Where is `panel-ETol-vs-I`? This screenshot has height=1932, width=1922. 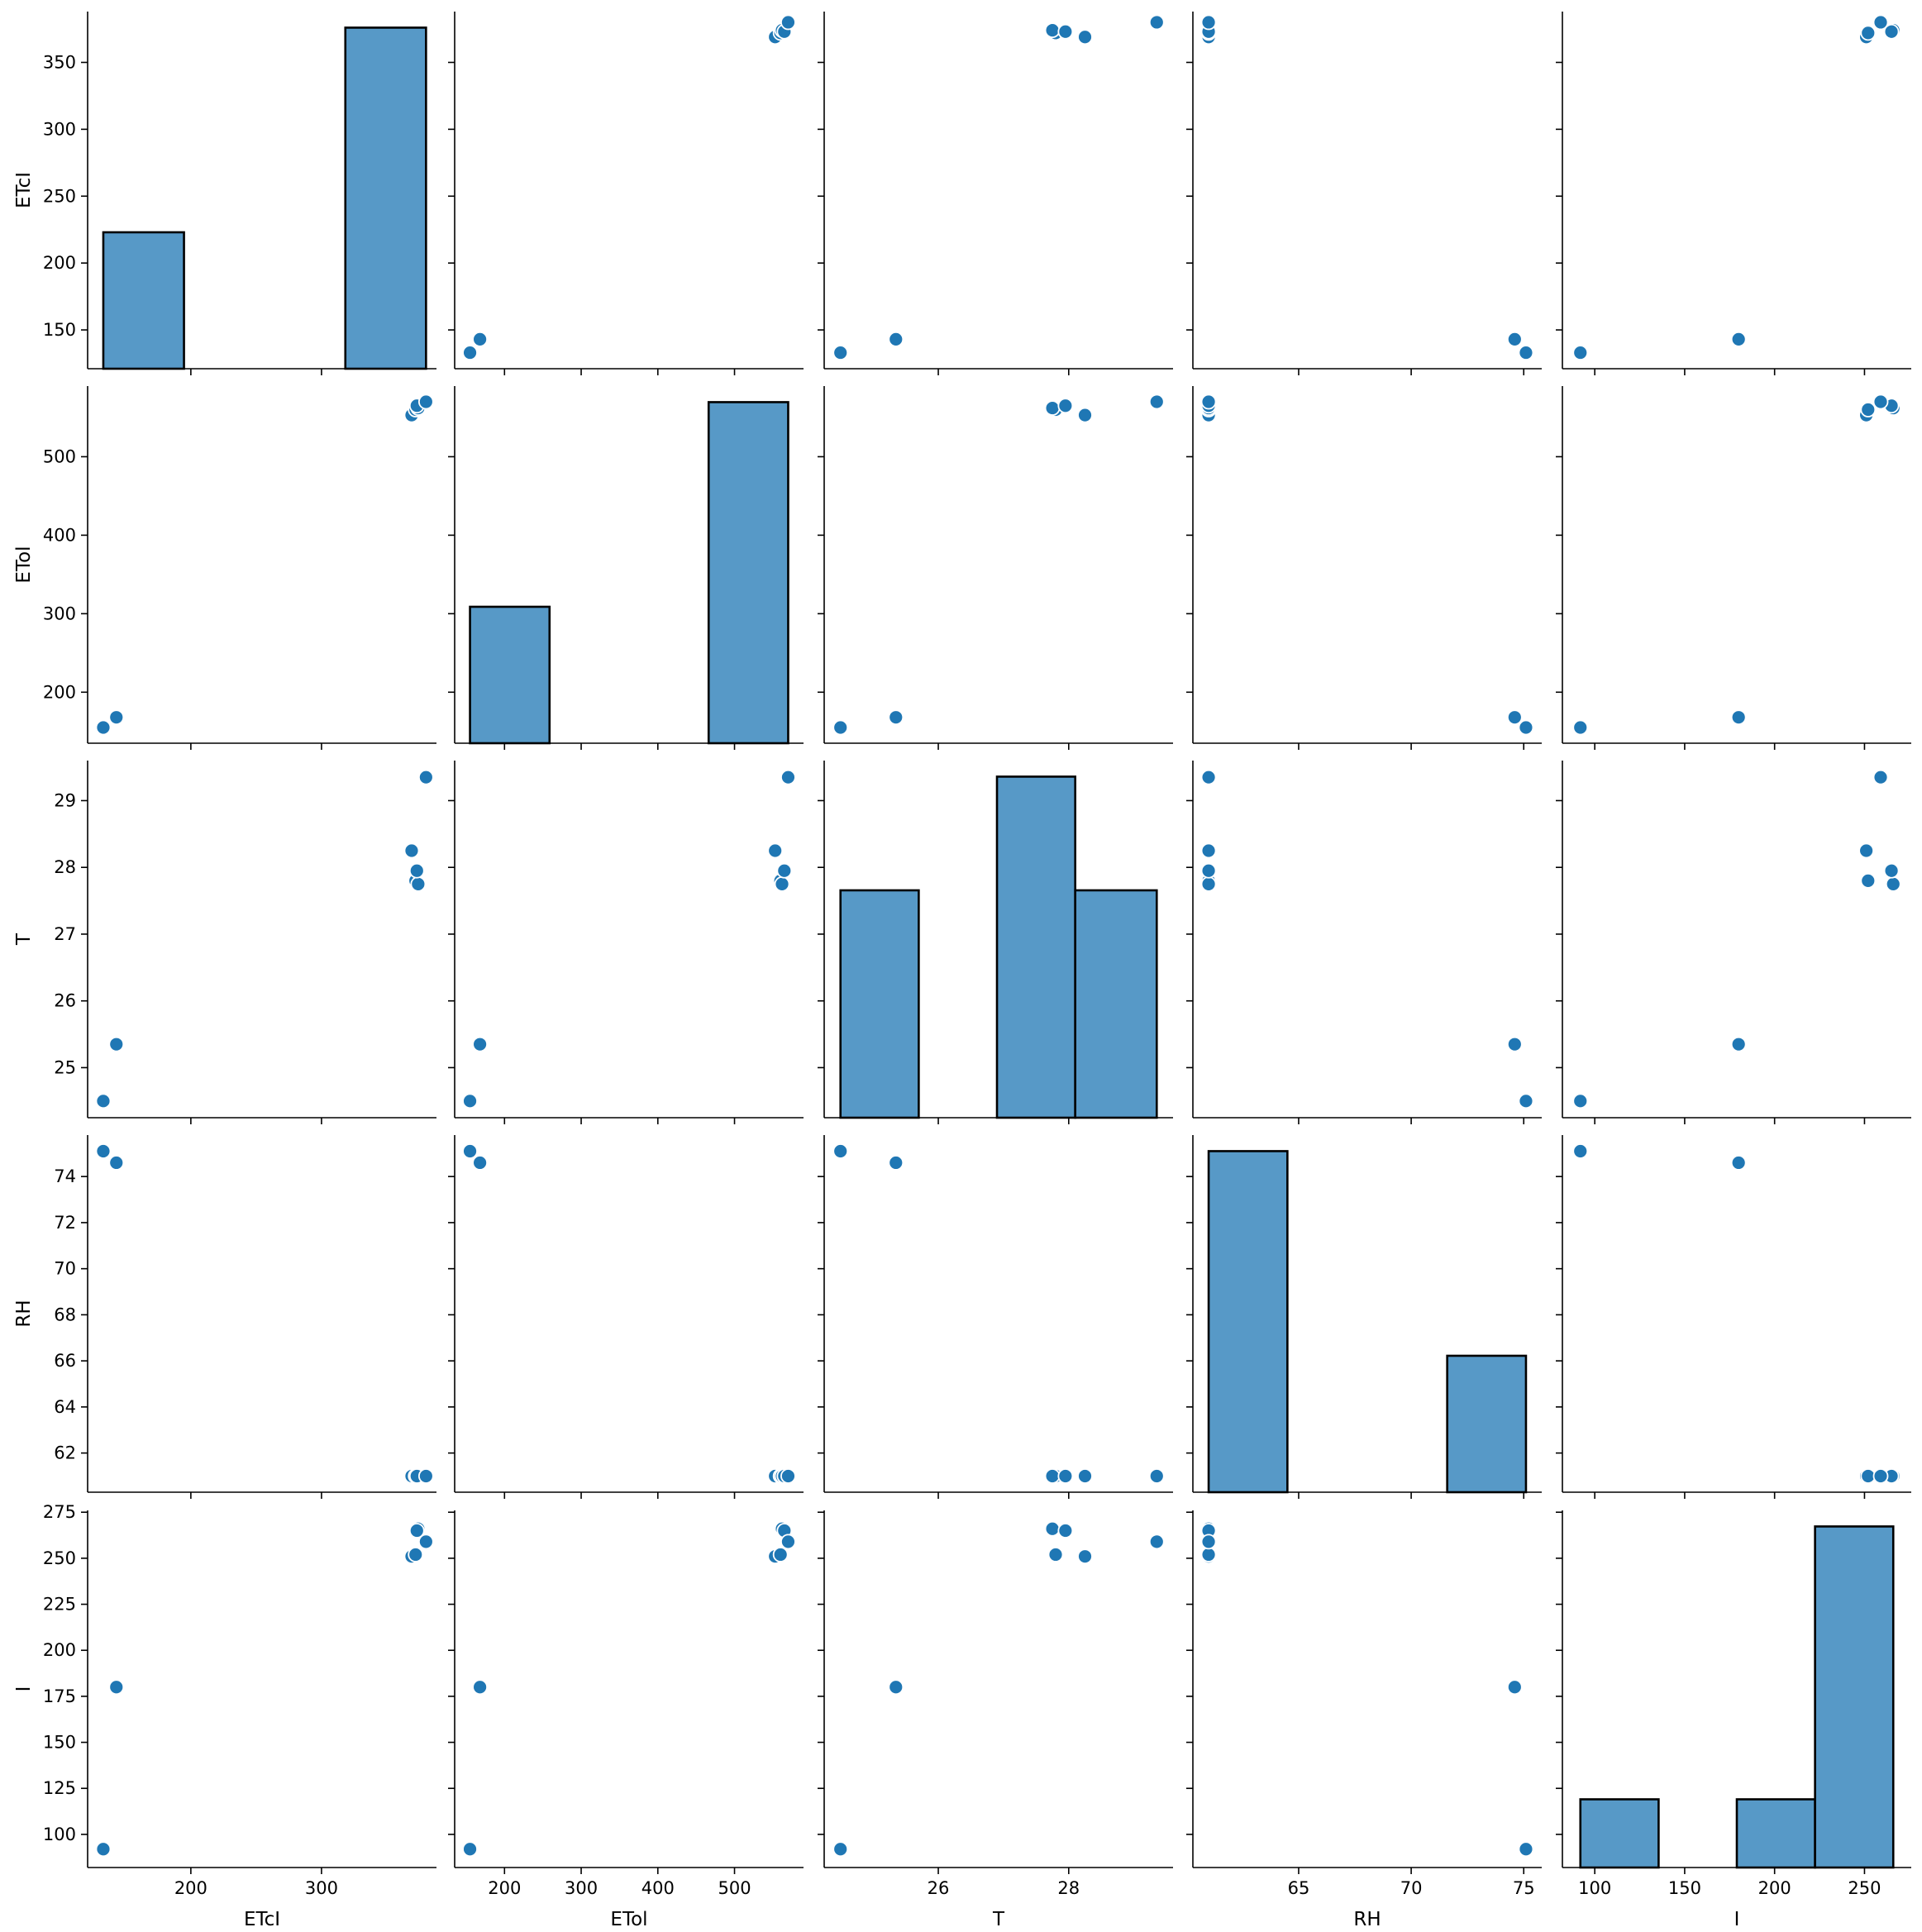 panel-ETol-vs-I is located at coordinates (1734, 568).